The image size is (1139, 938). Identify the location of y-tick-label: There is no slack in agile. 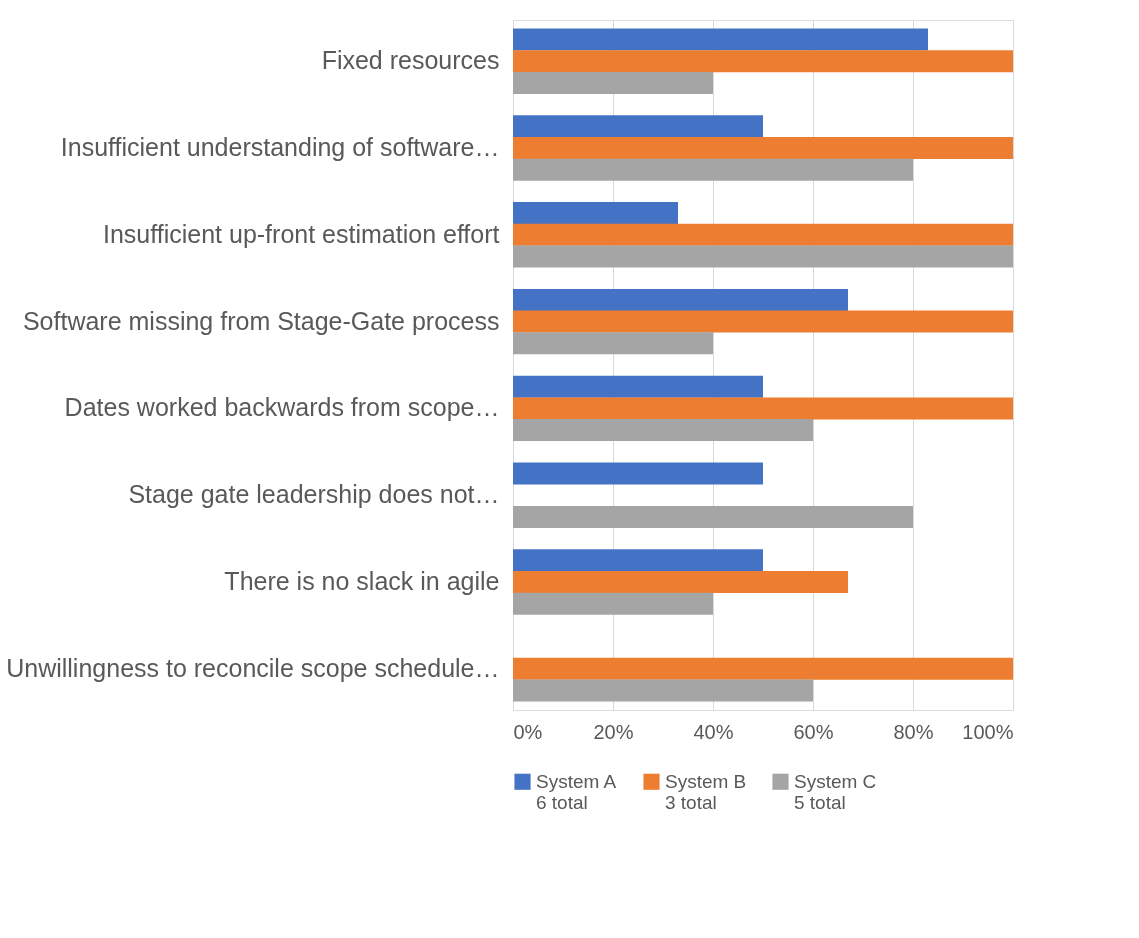
(362, 580).